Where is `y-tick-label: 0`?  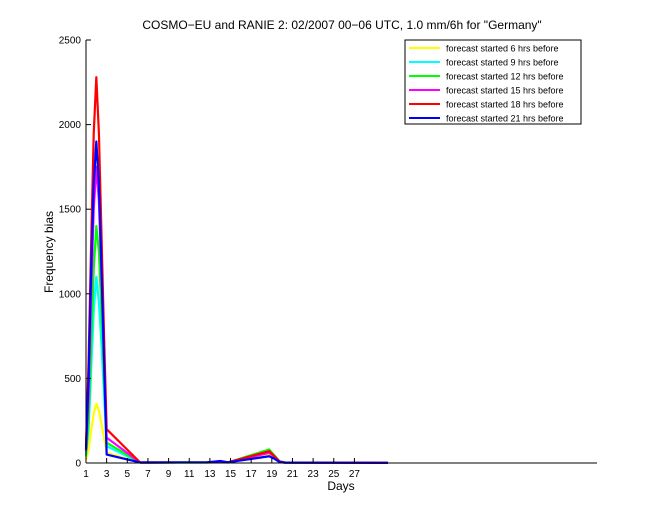 y-tick-label: 0 is located at coordinates (78, 464).